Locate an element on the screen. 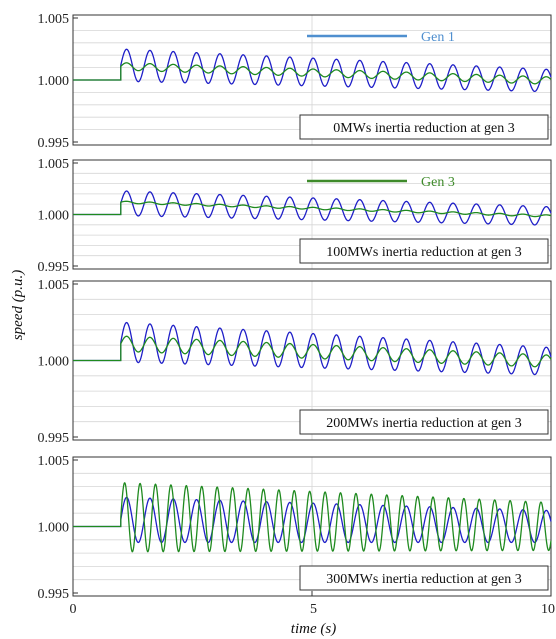  legend-label: Gen 3 is located at coordinates (438, 182).